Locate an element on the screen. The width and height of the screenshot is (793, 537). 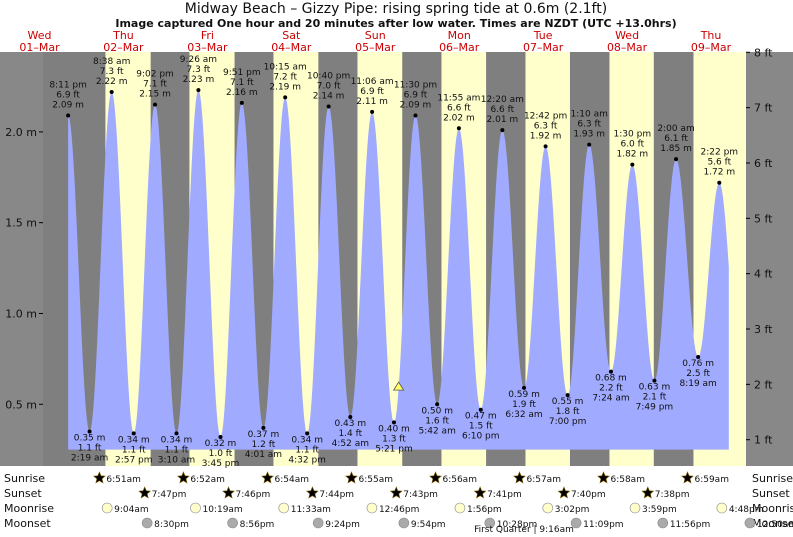
low-tide-label: 0.55 m is located at coordinates (568, 402).